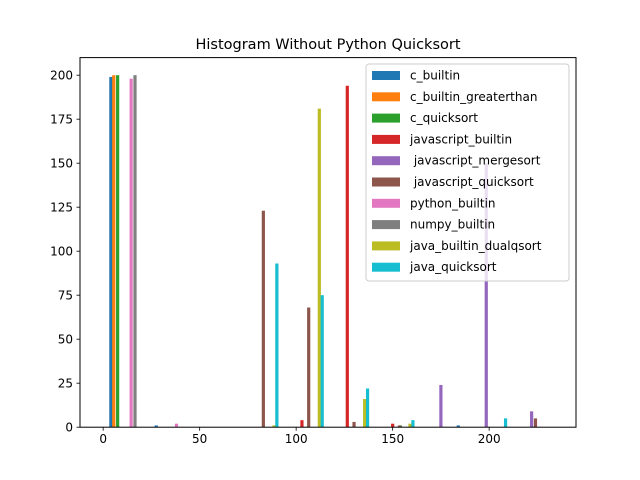 The width and height of the screenshot is (640, 480). Describe the element at coordinates (61, 252) in the screenshot. I see `y-tick-label: 100` at that location.